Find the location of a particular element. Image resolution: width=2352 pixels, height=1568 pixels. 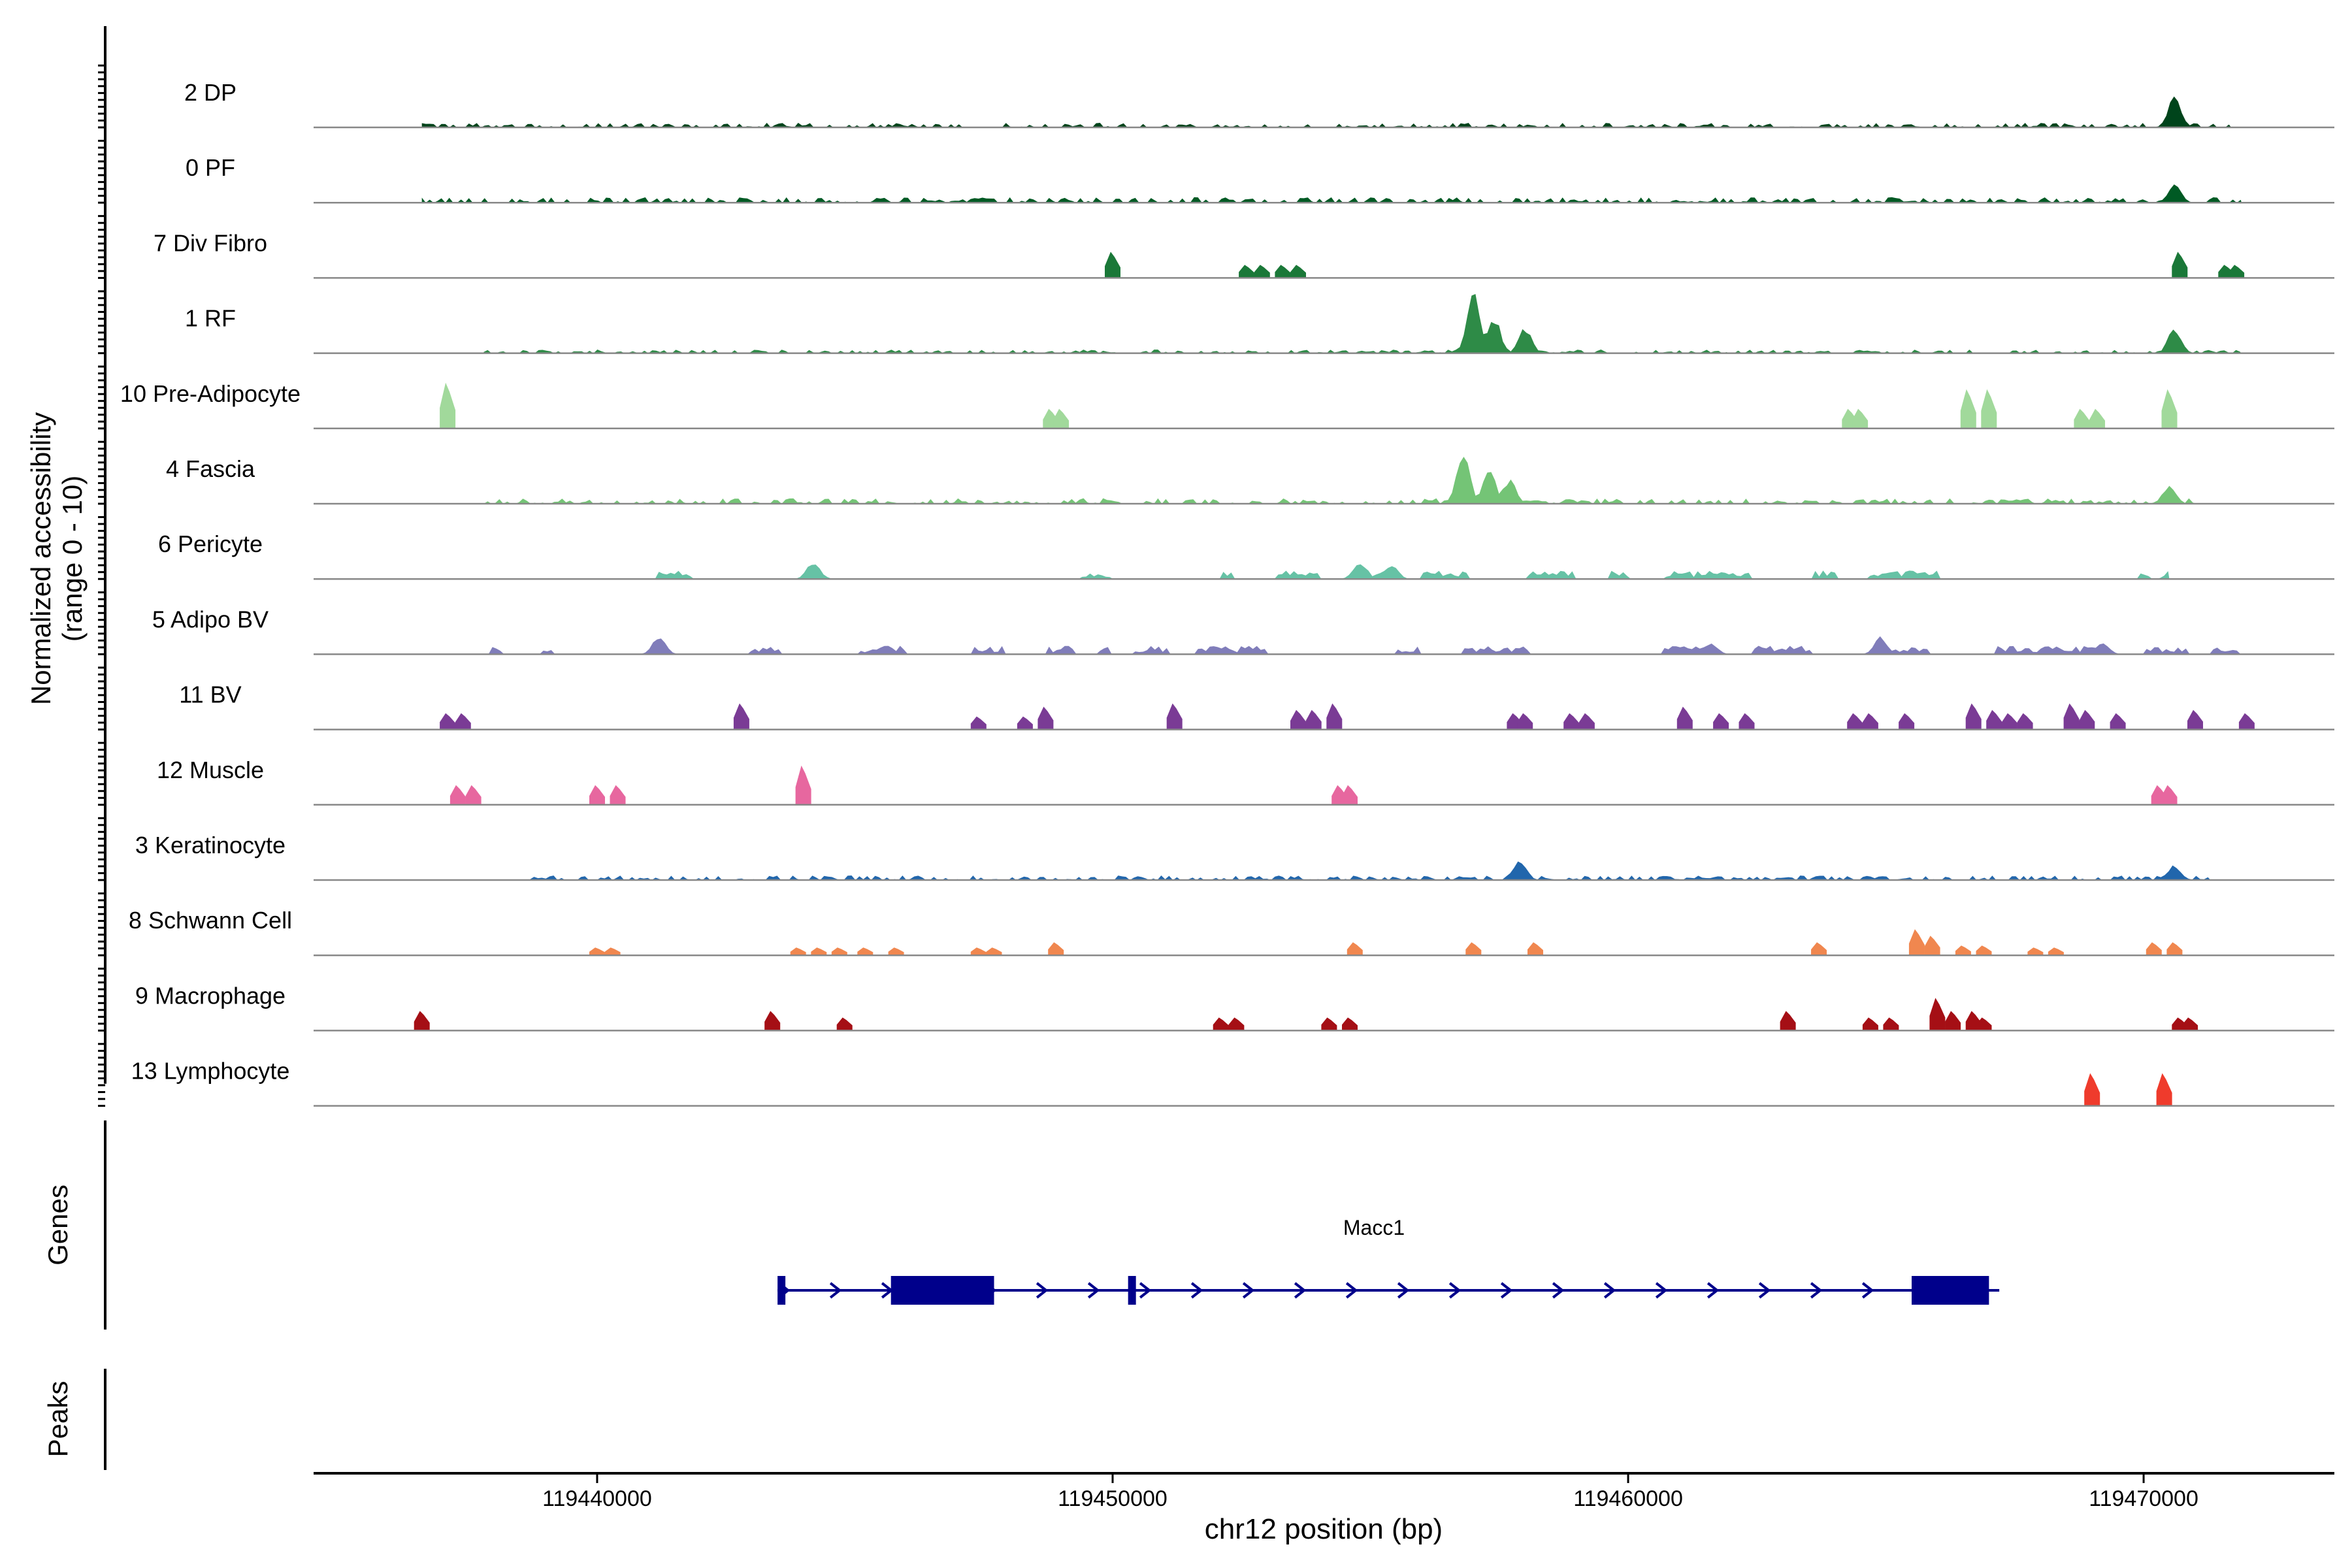

track-label: 1 RF is located at coordinates (210, 318).